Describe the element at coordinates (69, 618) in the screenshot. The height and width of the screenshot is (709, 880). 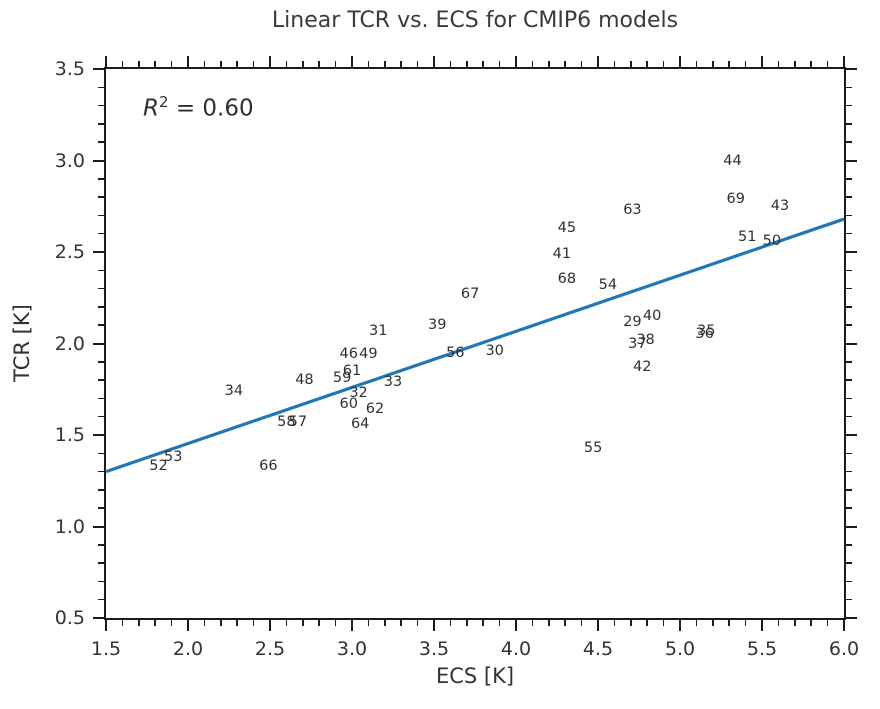
I see `y-tick-label: 0.5` at that location.